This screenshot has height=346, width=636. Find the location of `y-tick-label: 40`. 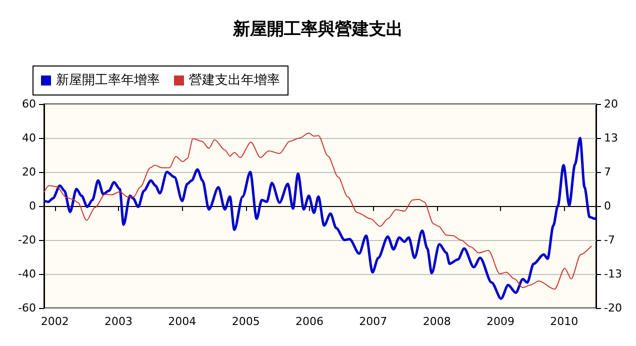

y-tick-label: 40 is located at coordinates (29, 138).